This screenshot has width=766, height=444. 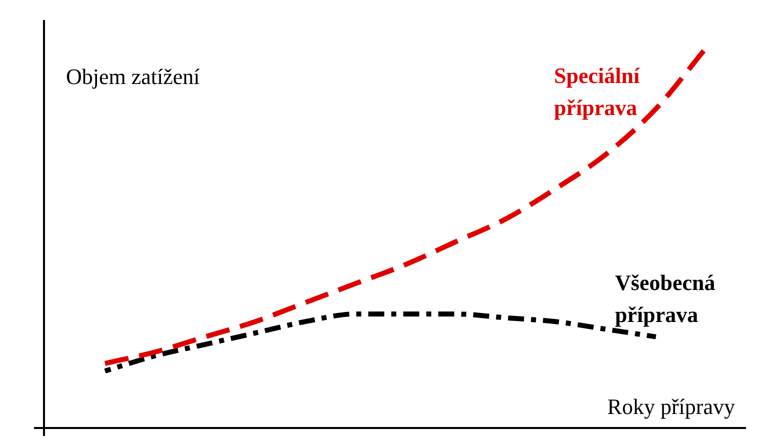 I want to click on x-axis-title: Roky přípravy, so click(x=671, y=406).